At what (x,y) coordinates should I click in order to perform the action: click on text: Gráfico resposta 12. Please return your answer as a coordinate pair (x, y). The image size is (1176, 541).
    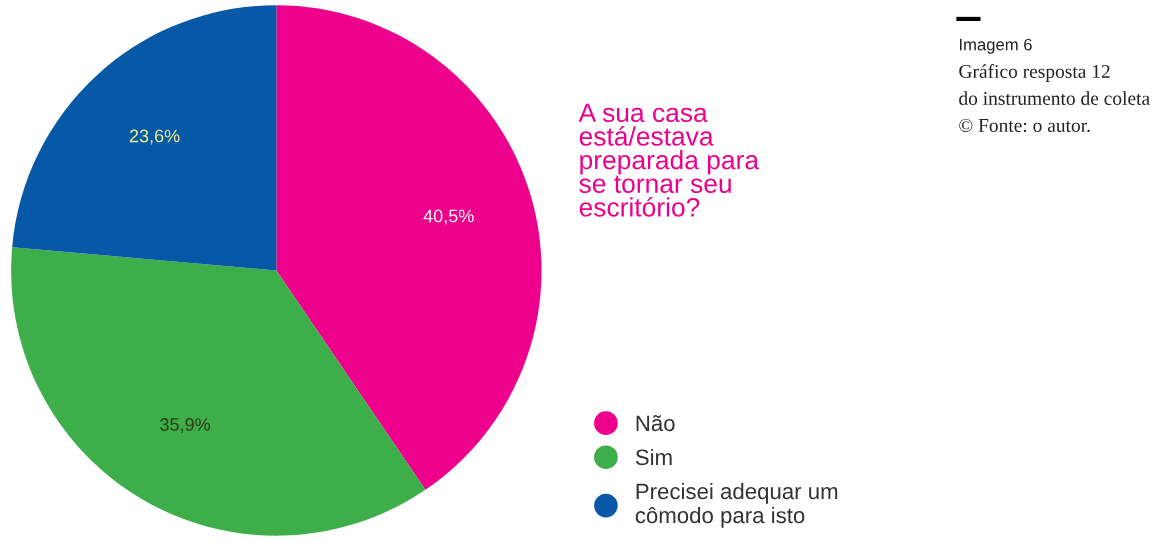
    Looking at the image, I should click on (1034, 73).